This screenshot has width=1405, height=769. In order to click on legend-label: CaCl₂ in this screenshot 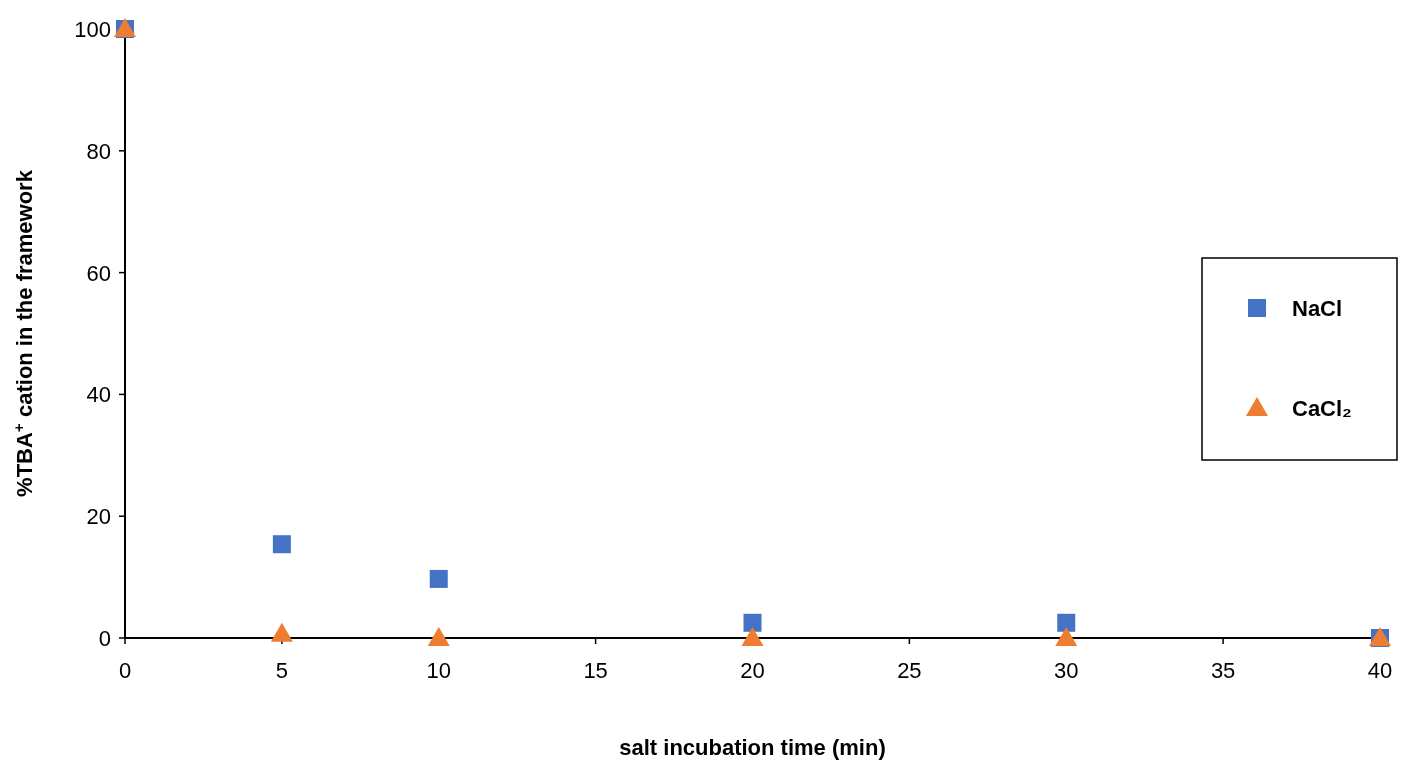, I will do `click(1322, 408)`.